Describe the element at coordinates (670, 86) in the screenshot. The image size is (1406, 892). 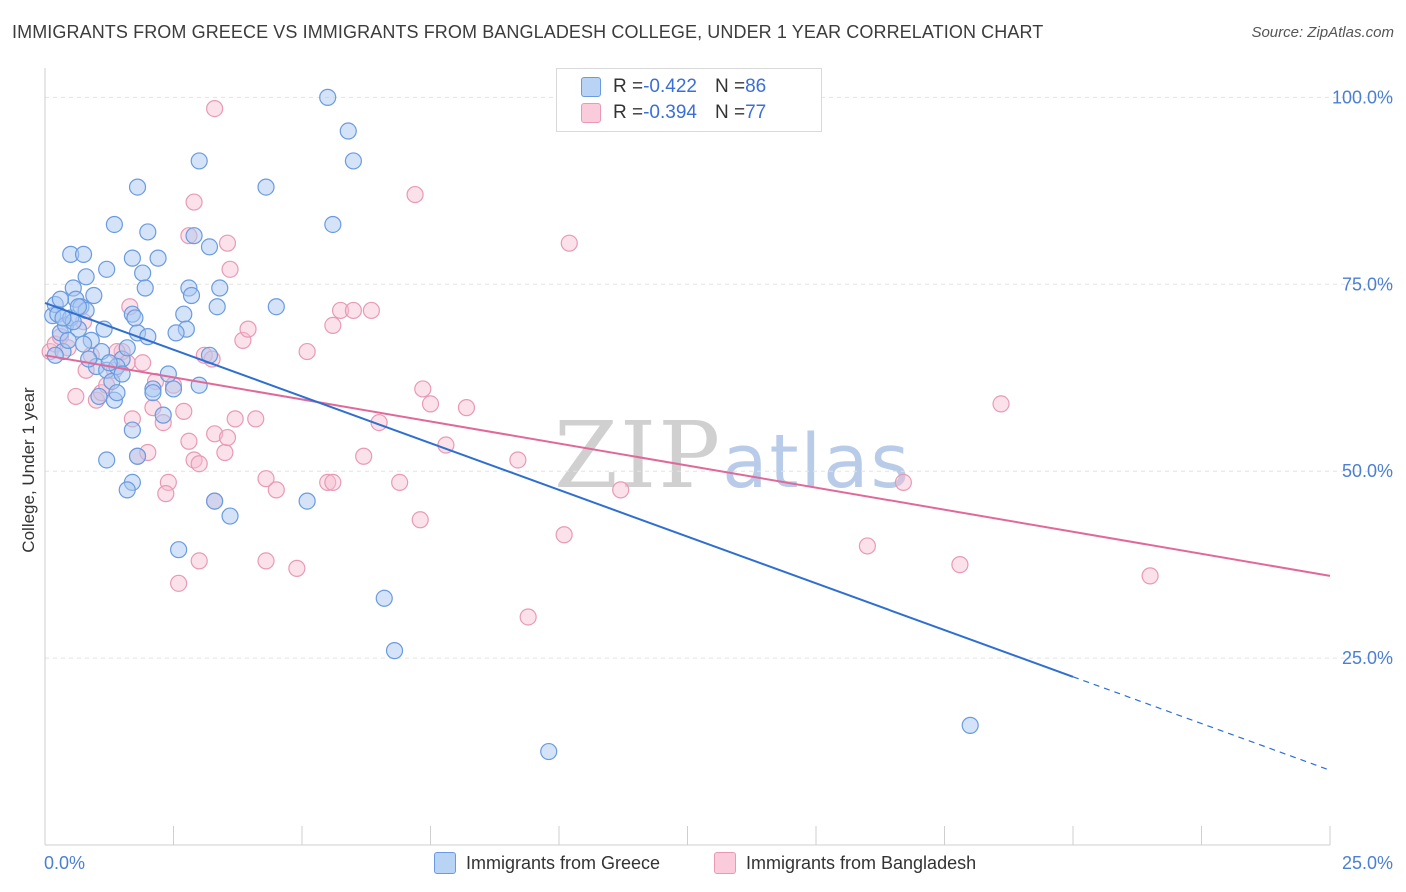
I see `legend-r-value: -0.422` at that location.